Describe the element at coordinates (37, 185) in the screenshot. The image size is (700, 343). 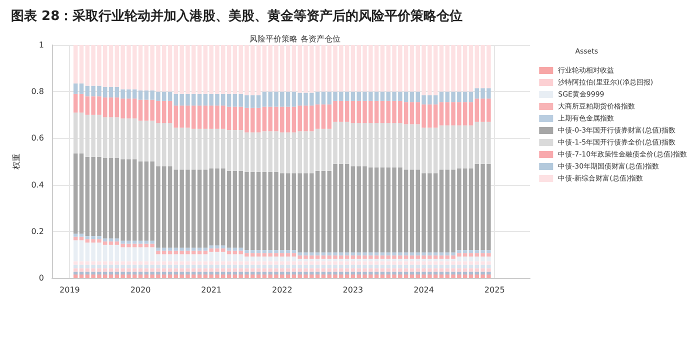
I see `y-tick-label: 0.4` at that location.